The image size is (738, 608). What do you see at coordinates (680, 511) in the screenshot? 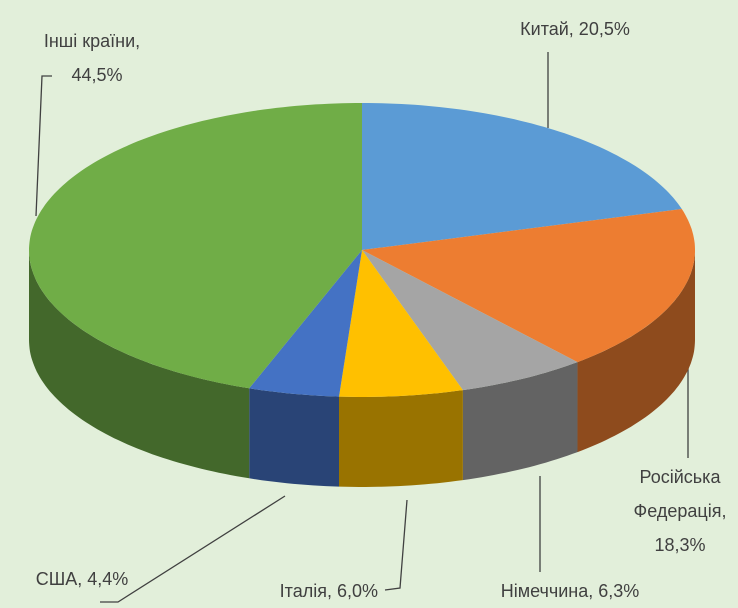
I see `data-label: Федерація,` at bounding box center [680, 511].